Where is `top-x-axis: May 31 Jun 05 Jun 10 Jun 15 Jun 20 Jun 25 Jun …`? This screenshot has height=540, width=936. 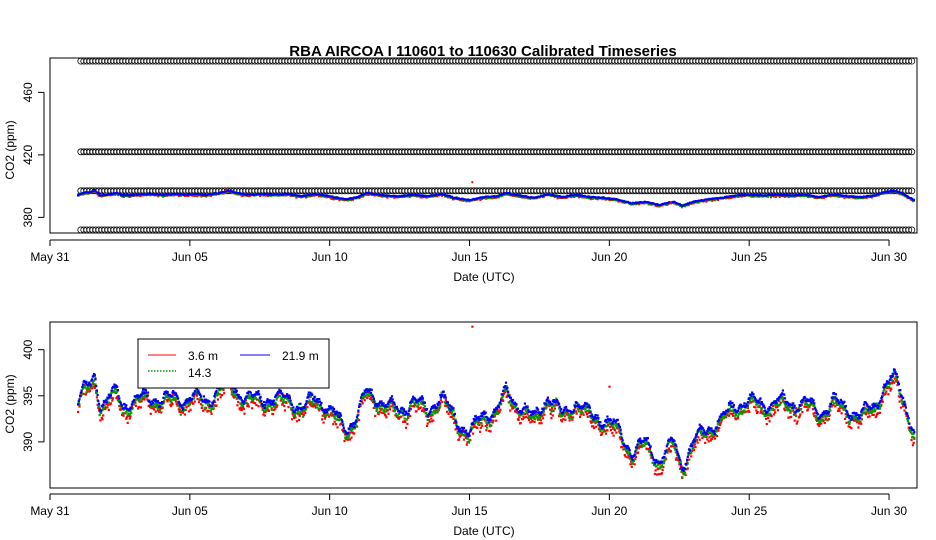 top-x-axis: May 31 Jun 05 Jun 10 Jun 15 Jun 20 Jun 25 Jun … is located at coordinates (468, 251).